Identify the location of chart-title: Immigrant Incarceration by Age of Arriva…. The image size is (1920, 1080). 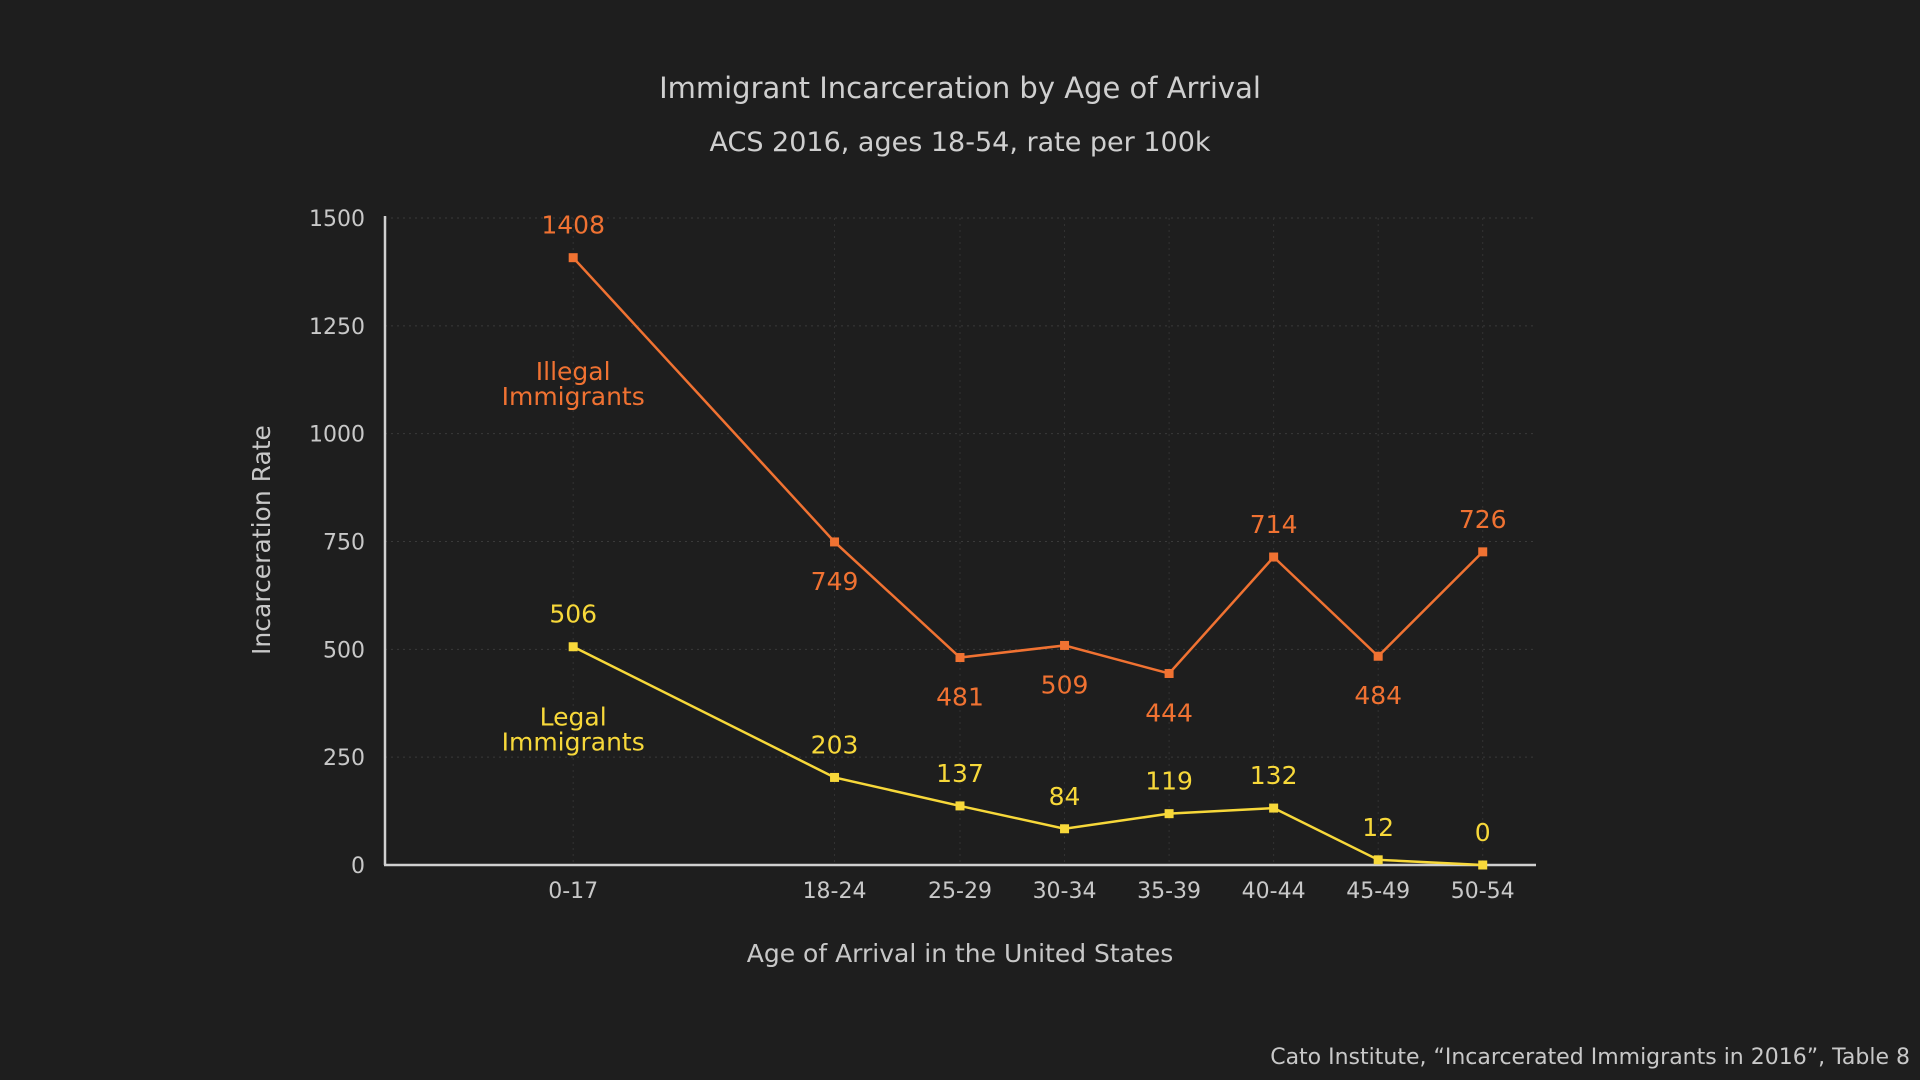
(960, 88).